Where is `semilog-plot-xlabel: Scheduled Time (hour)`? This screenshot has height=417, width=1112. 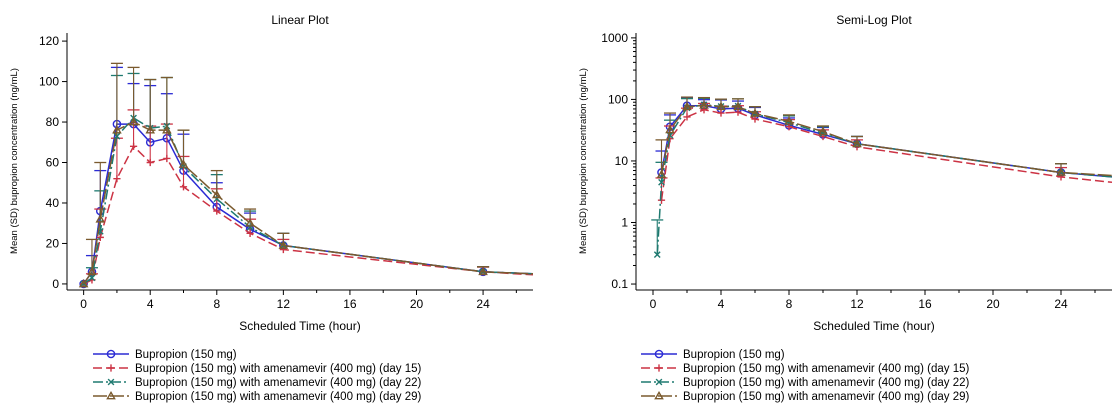
semilog-plot-xlabel: Scheduled Time (hour) is located at coordinates (873, 326).